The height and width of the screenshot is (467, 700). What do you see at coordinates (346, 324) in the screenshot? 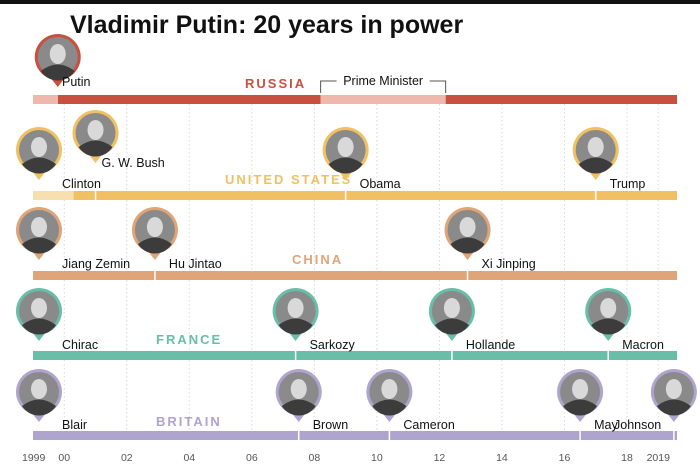
I see `row-france: FRANCE Chirac Sarkozy Hollande Macron` at bounding box center [346, 324].